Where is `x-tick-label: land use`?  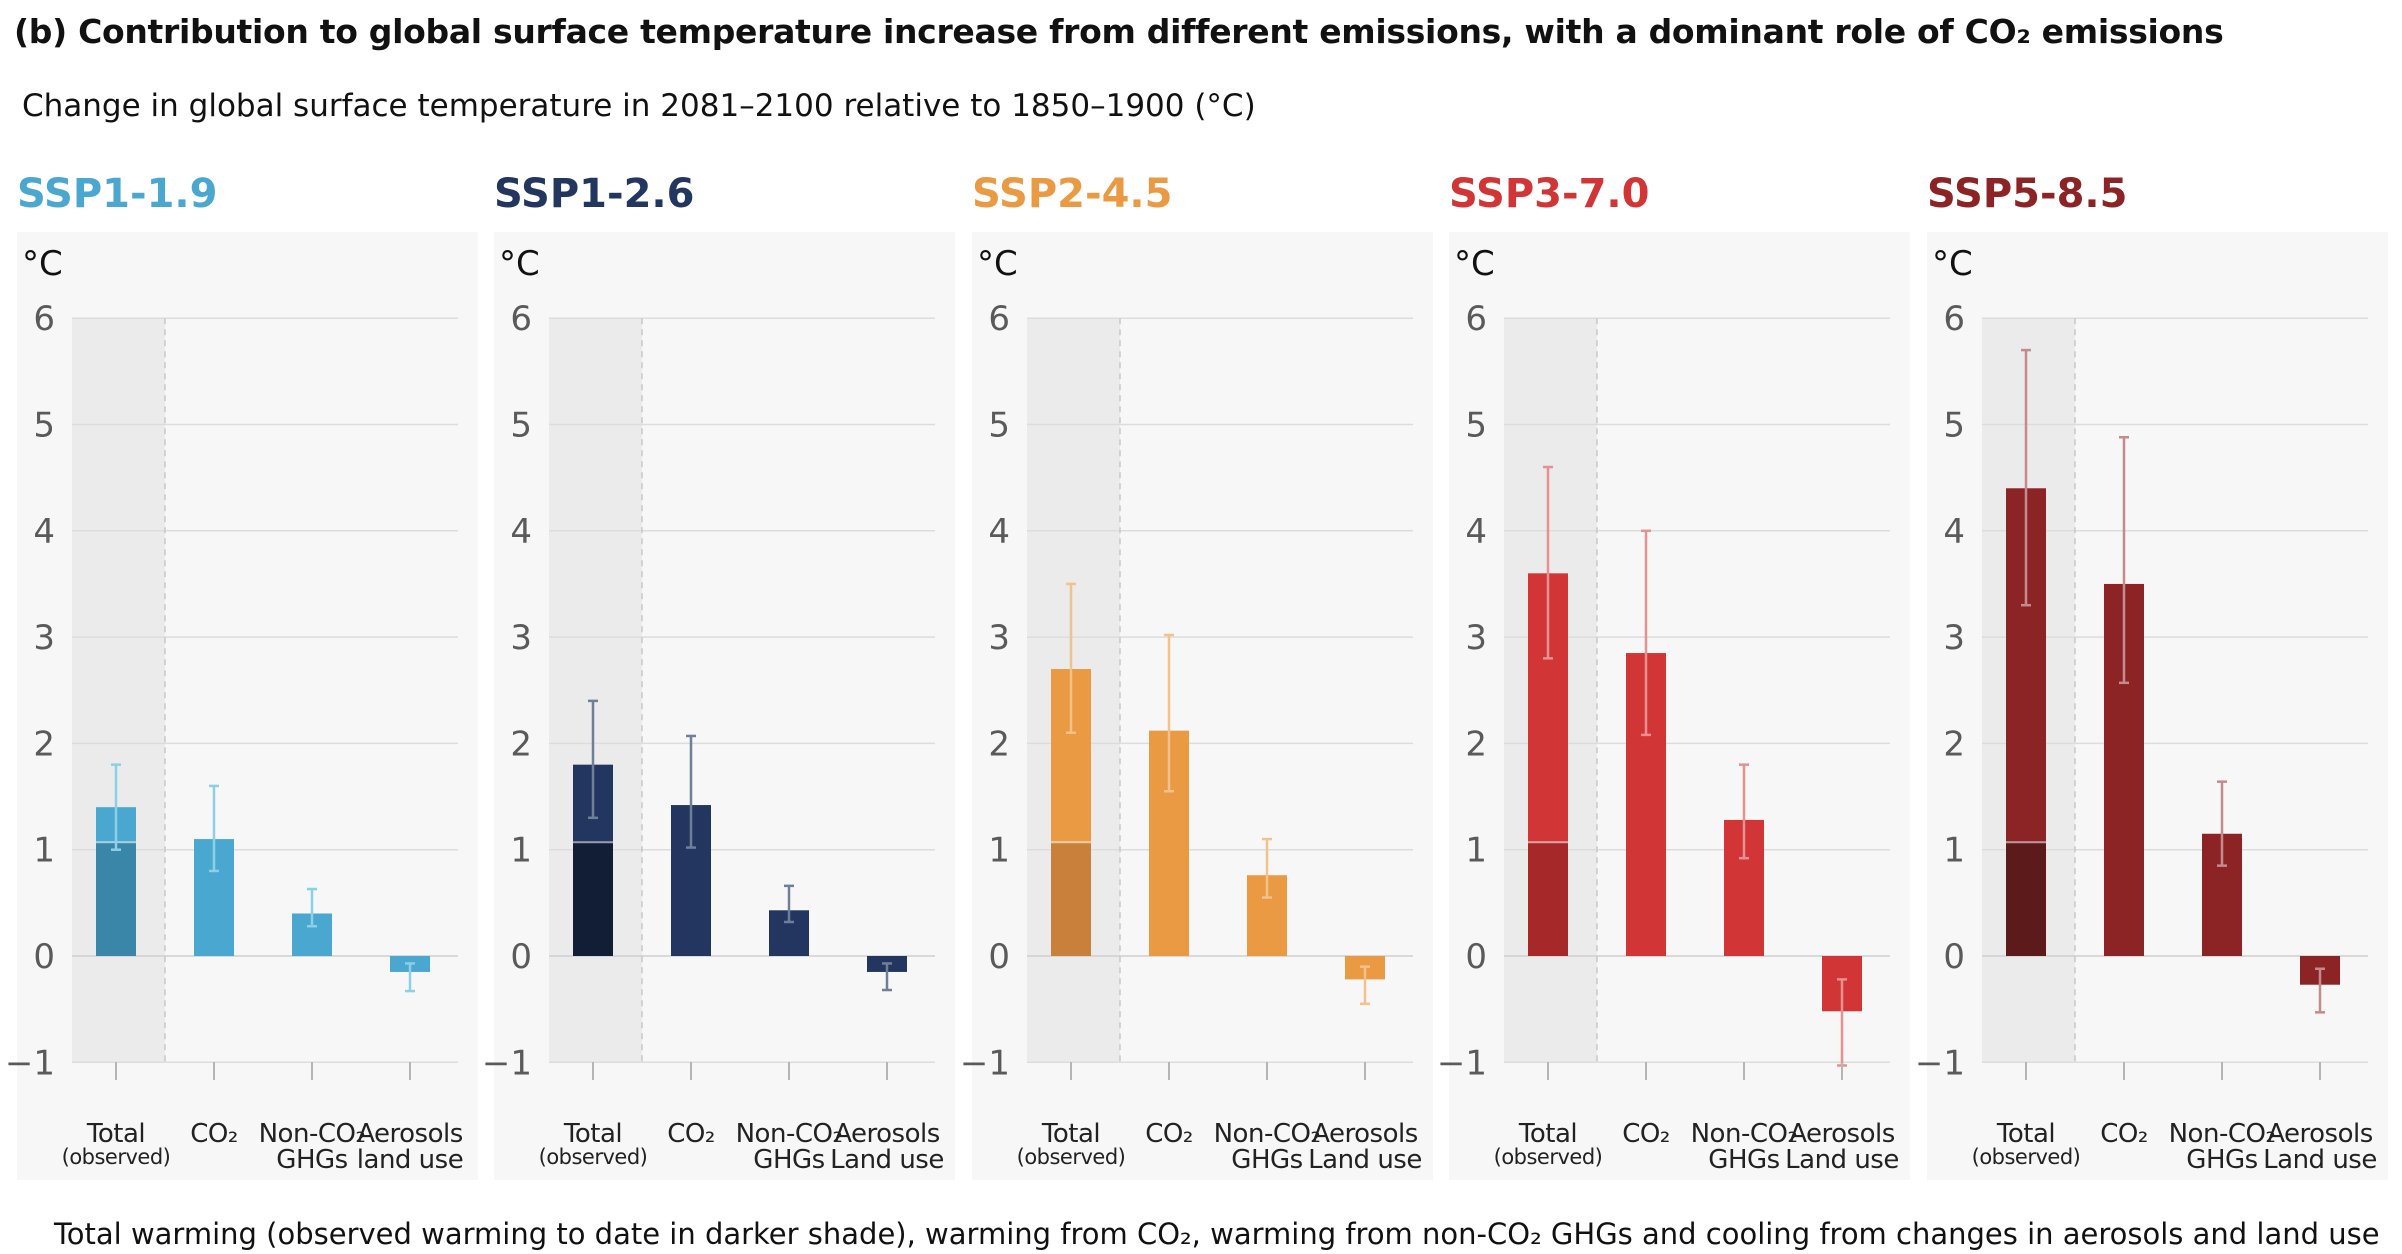 x-tick-label: land use is located at coordinates (410, 1160).